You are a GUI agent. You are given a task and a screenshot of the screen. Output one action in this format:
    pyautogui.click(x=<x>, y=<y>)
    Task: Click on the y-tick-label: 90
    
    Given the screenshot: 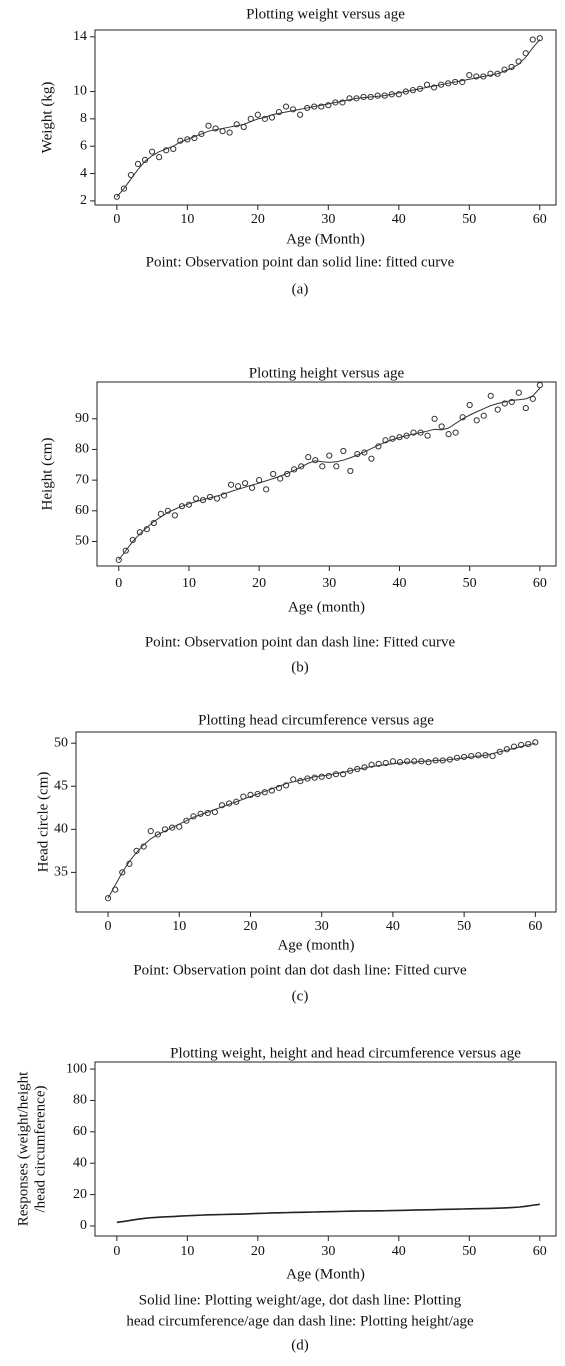 What is the action you would take?
    pyautogui.click(x=82, y=418)
    